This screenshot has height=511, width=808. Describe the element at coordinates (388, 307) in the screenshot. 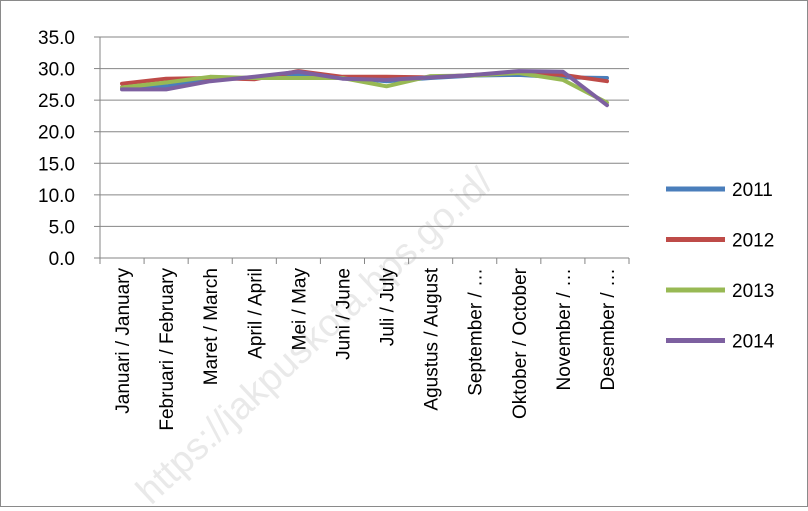

I see `x-category-label: Juli / July` at that location.